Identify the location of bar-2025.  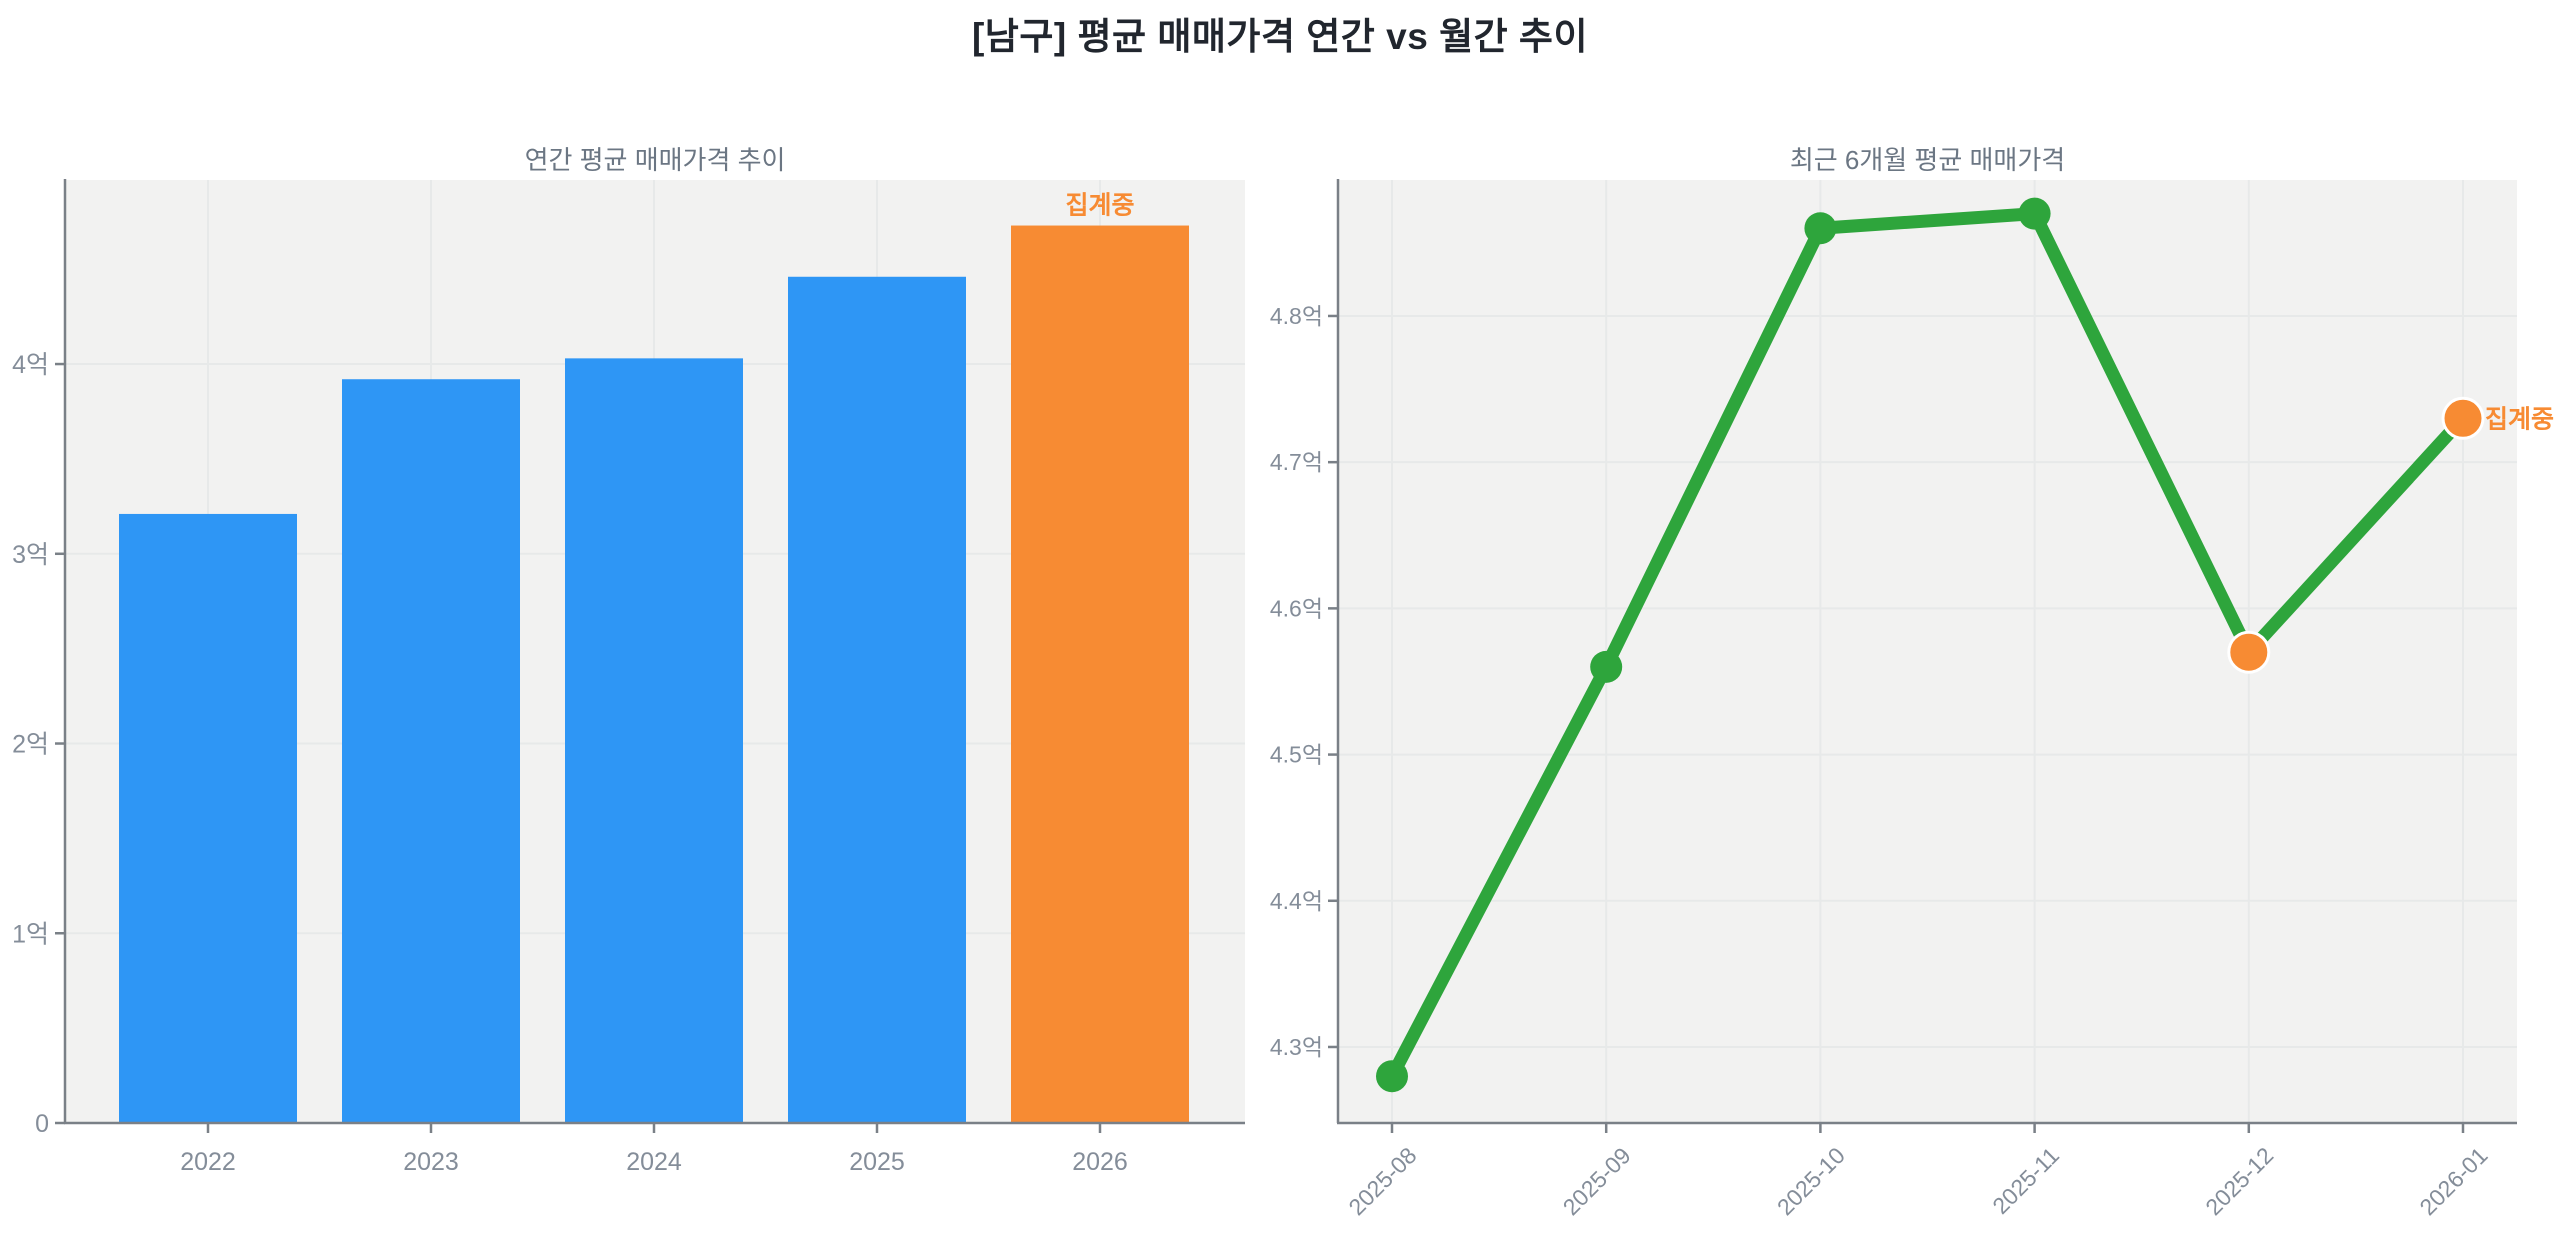
(877, 699).